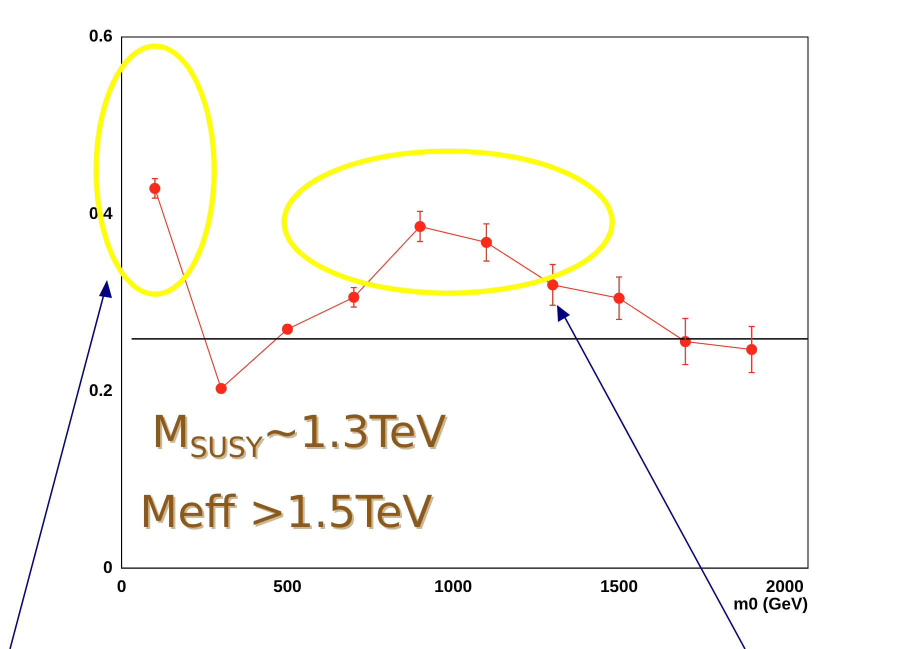 Image resolution: width=918 pixels, height=649 pixels. What do you see at coordinates (619, 586) in the screenshot?
I see `x-tick-label: 1500` at bounding box center [619, 586].